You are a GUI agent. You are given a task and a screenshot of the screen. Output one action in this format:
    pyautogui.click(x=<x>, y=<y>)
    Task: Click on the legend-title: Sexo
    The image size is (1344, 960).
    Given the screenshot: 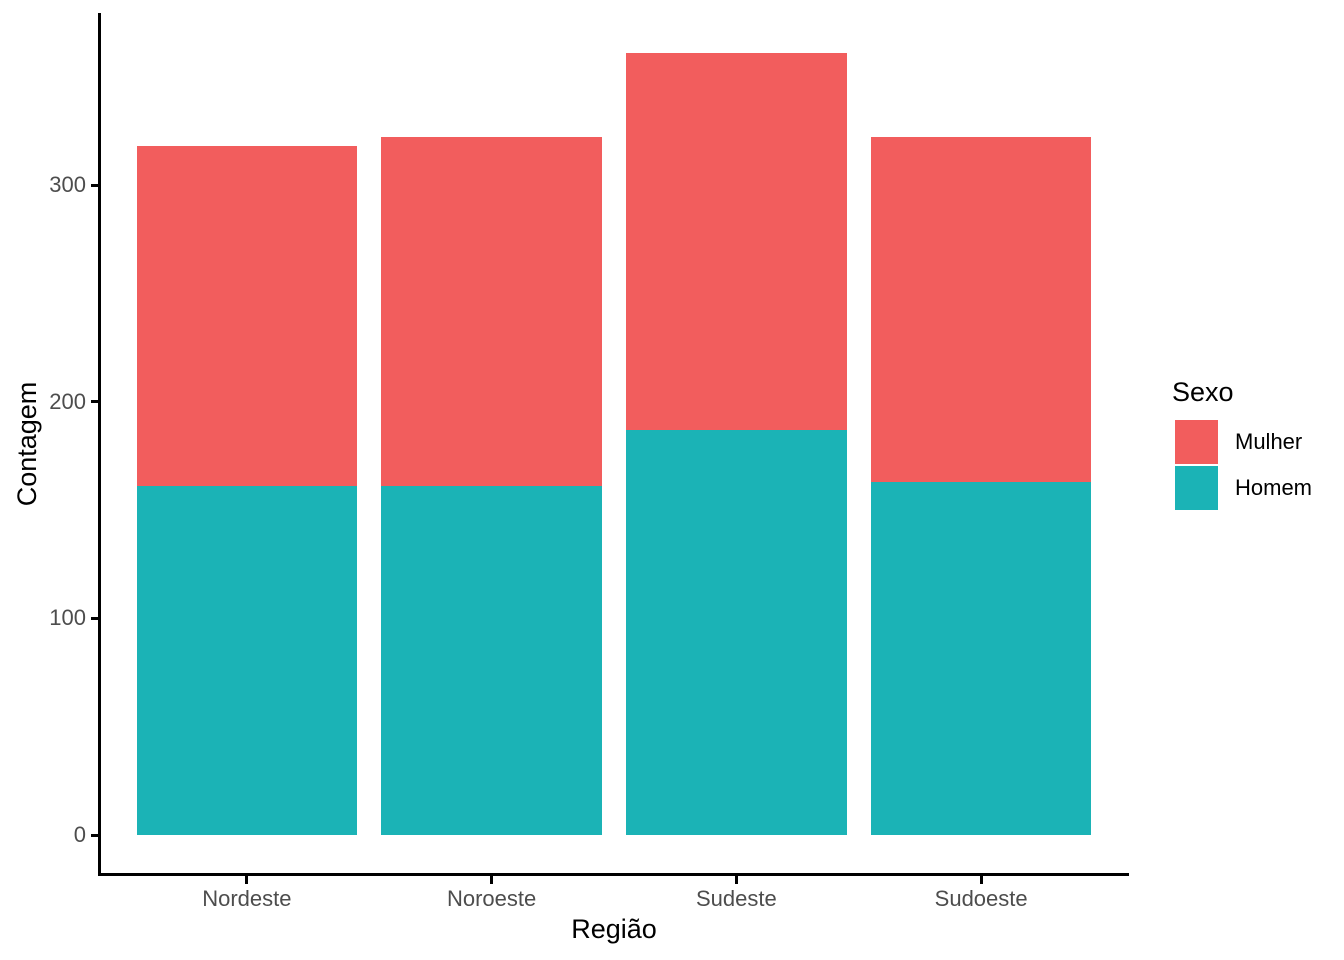 What is the action you would take?
    pyautogui.click(x=1203, y=392)
    